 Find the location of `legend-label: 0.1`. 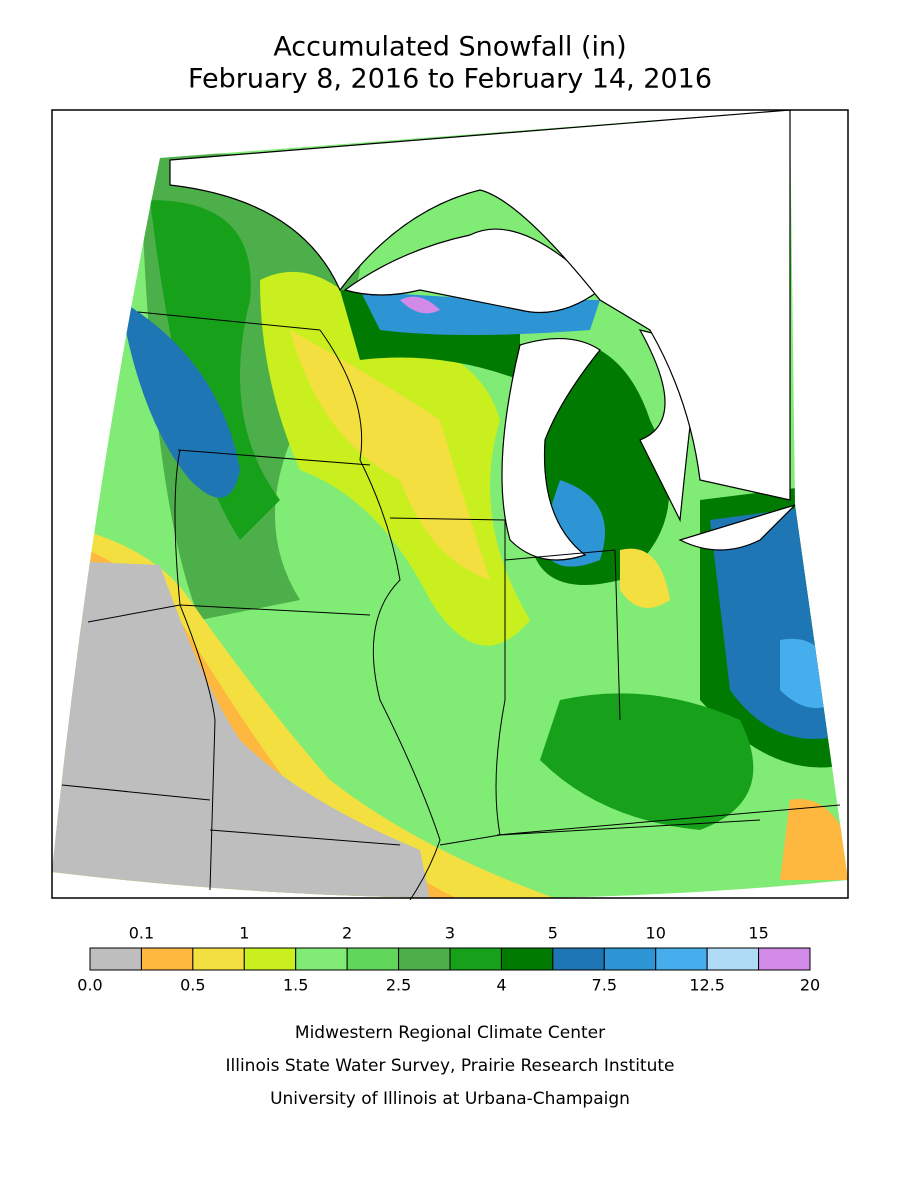

legend-label: 0.1 is located at coordinates (141, 933).